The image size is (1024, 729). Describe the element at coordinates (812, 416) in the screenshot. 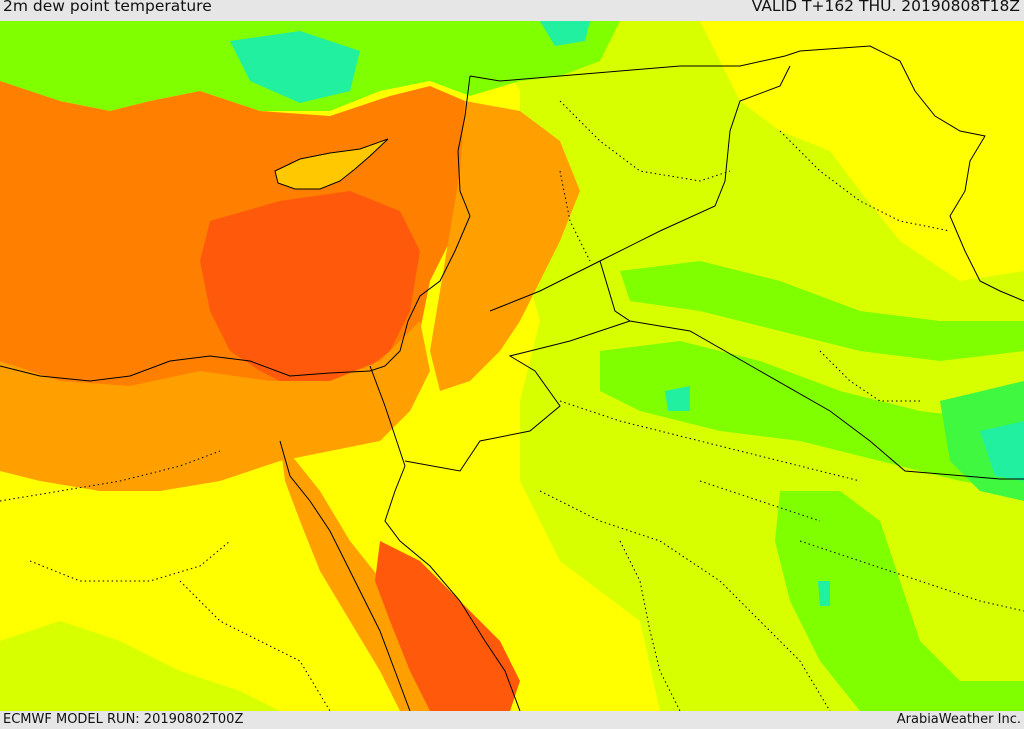

I see `field-green-band` at that location.